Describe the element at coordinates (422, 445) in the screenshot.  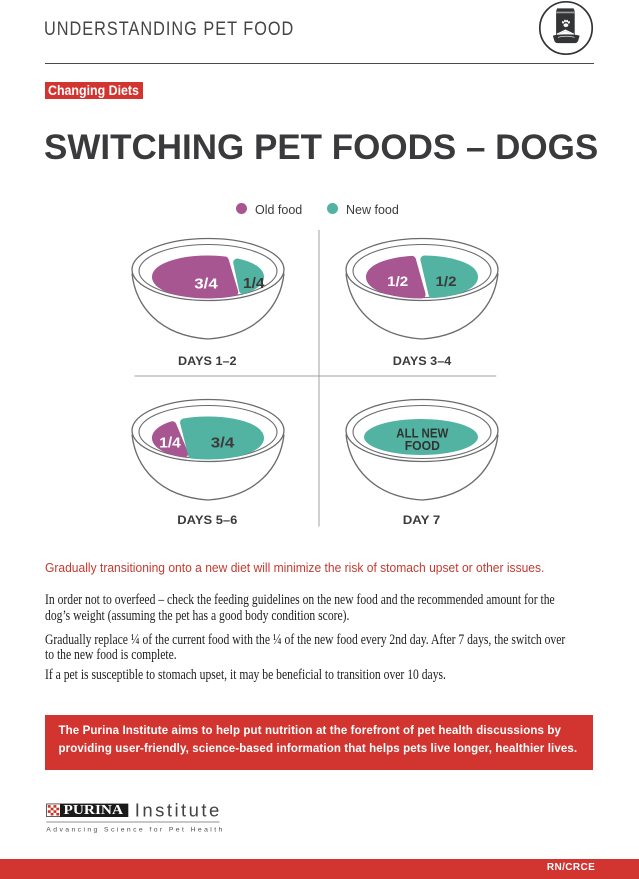
I see `svg-text: FOOD` at that location.